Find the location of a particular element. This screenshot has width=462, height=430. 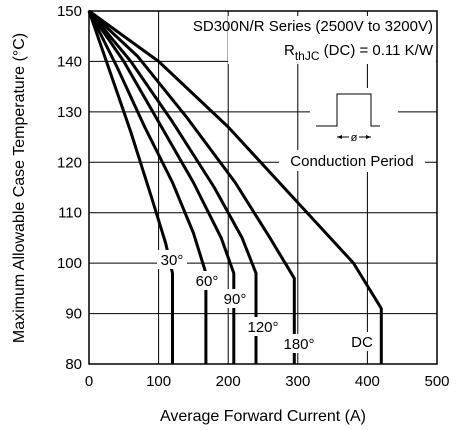

x-tick-label: 100 is located at coordinates (158, 381).